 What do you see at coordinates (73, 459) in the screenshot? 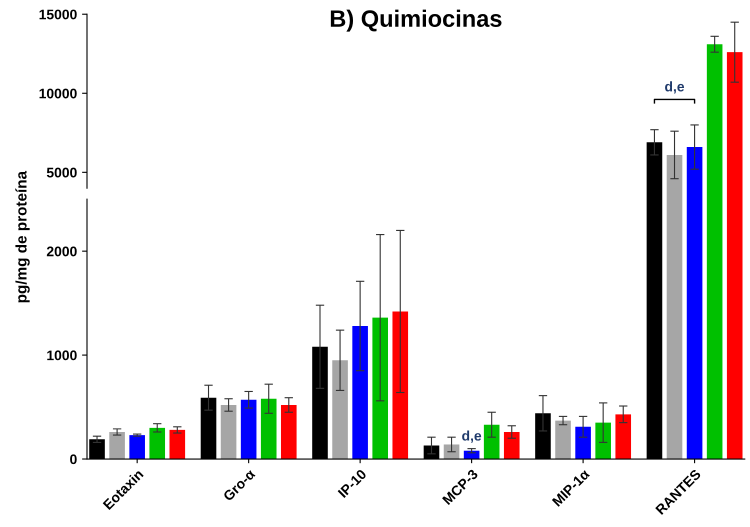
I see `y-tick-label: 0` at bounding box center [73, 459].